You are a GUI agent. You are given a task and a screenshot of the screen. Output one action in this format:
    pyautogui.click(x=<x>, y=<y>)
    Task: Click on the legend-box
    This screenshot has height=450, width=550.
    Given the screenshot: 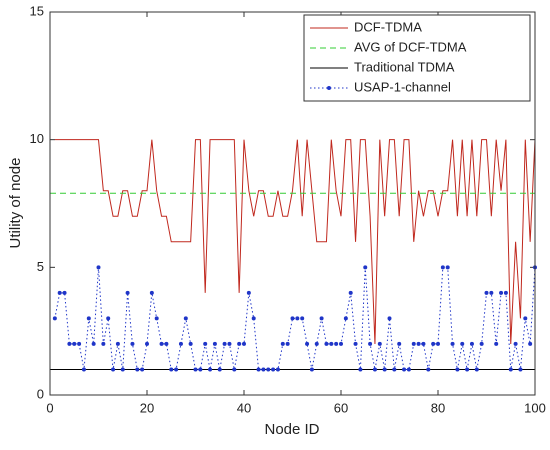 What is the action you would take?
    pyautogui.click(x=417, y=58)
    